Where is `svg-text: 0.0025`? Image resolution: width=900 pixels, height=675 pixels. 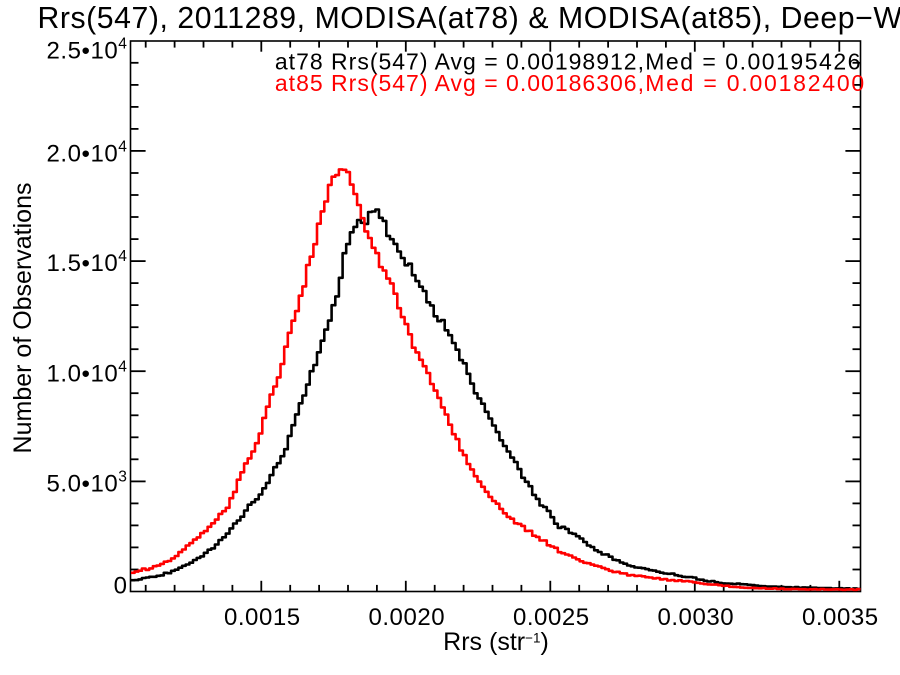 svg-text: 0.0025 is located at coordinates (551, 617).